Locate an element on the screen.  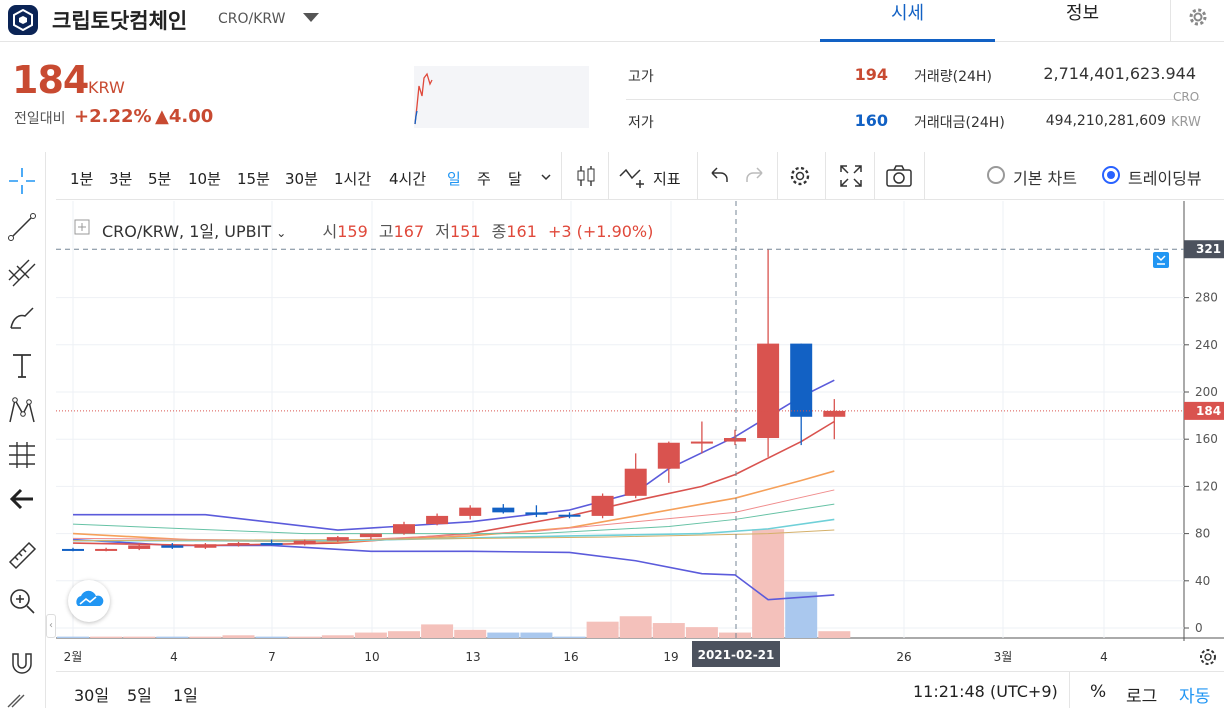
legend-high-label: 고 is located at coordinates (386, 231).